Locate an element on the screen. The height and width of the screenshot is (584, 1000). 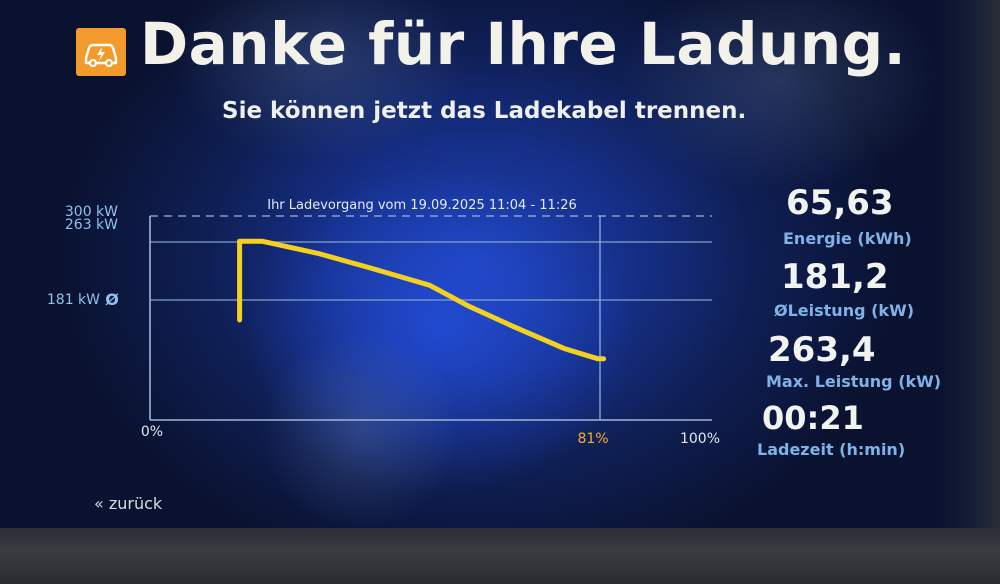
screen-bezel-right is located at coordinates (970, 292).